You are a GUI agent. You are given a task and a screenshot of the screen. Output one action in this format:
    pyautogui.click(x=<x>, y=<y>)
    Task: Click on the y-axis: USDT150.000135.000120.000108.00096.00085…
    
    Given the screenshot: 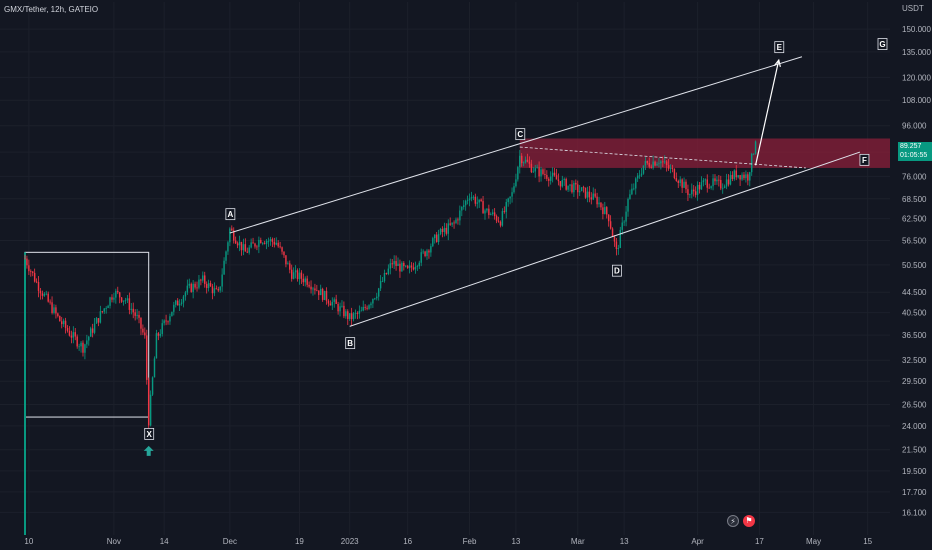 What is the action you would take?
    pyautogui.click(x=916, y=260)
    